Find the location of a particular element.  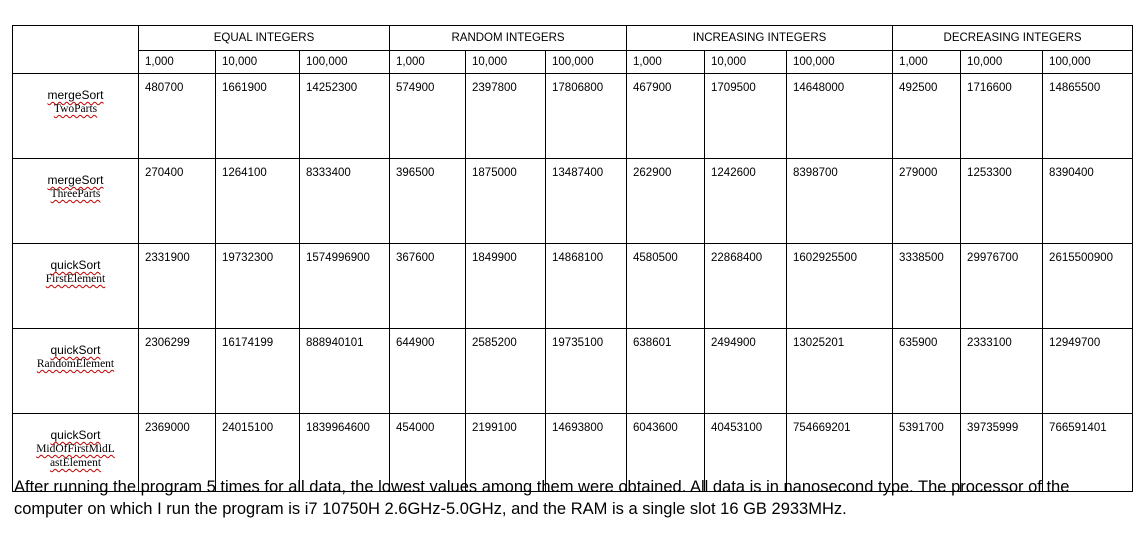

value-cell: 766591401 is located at coordinates (1088, 452).